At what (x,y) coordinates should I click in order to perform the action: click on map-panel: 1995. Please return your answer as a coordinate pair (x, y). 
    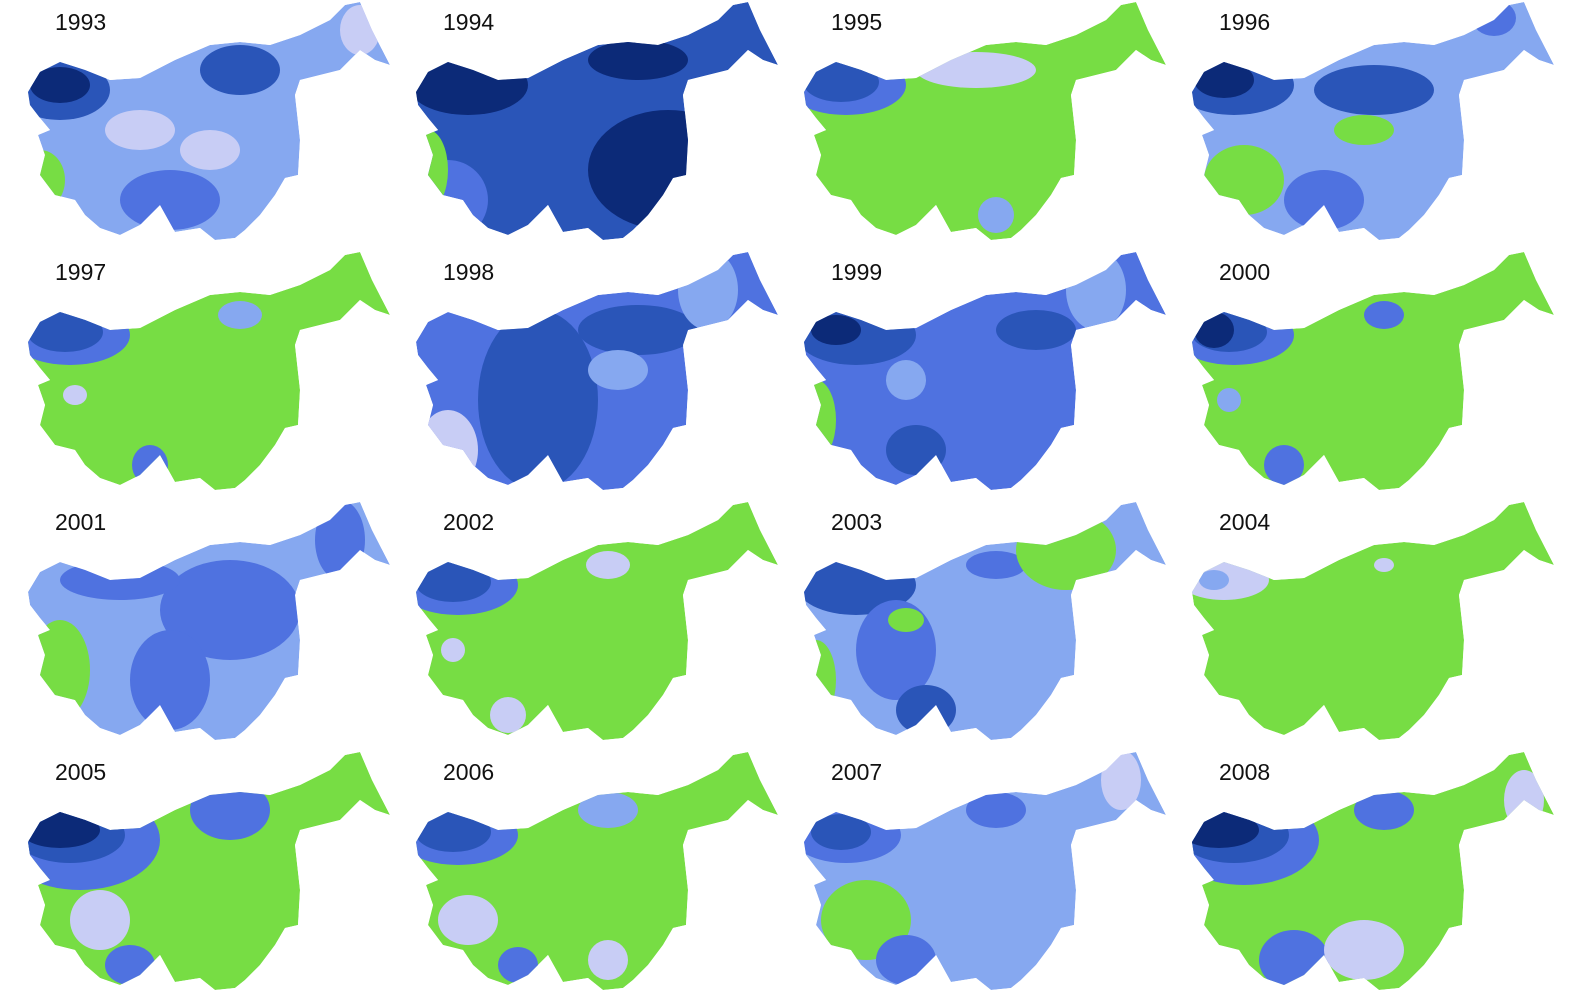
    Looking at the image, I should click on (985, 121).